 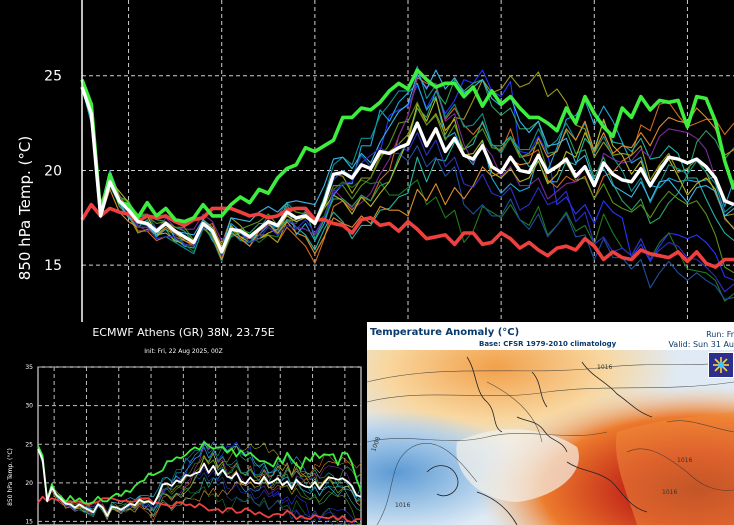 What do you see at coordinates (445, 332) in the screenshot?
I see `map-title: Temperature Anomaly (°C)` at bounding box center [445, 332].